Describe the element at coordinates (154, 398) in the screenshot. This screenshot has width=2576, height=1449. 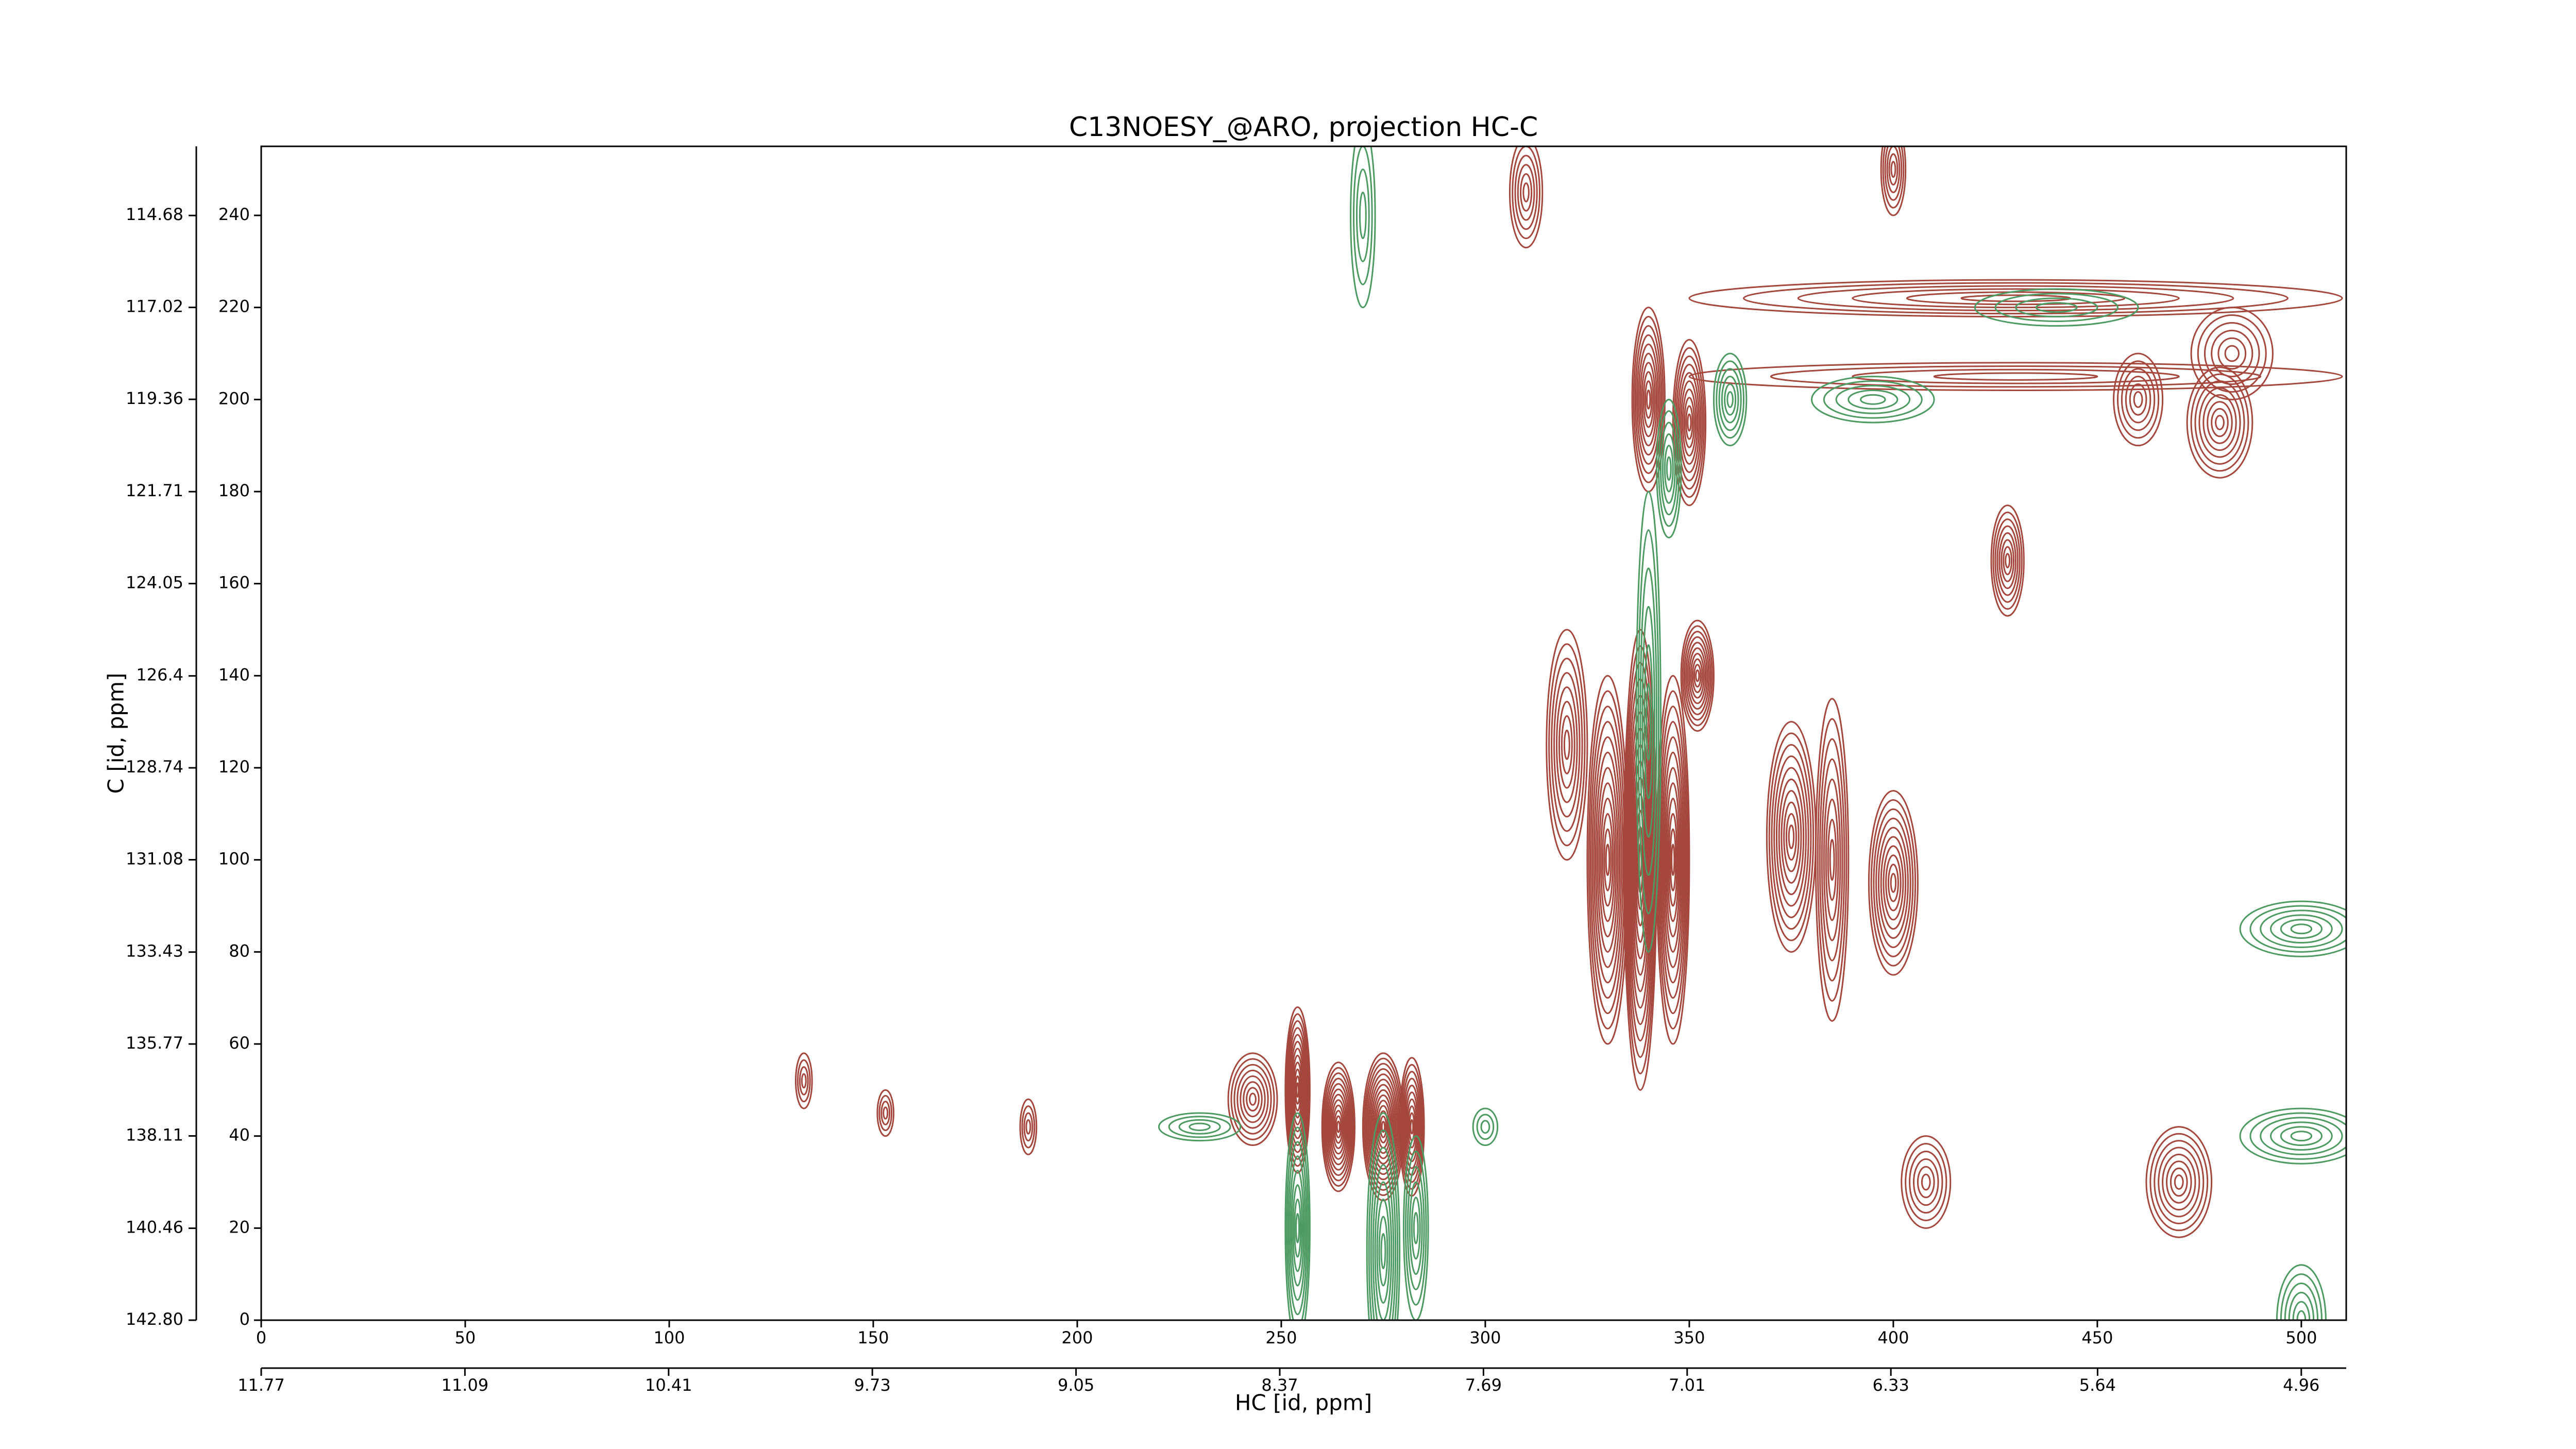
I see `y2-tick-label: 119.36` at that location.